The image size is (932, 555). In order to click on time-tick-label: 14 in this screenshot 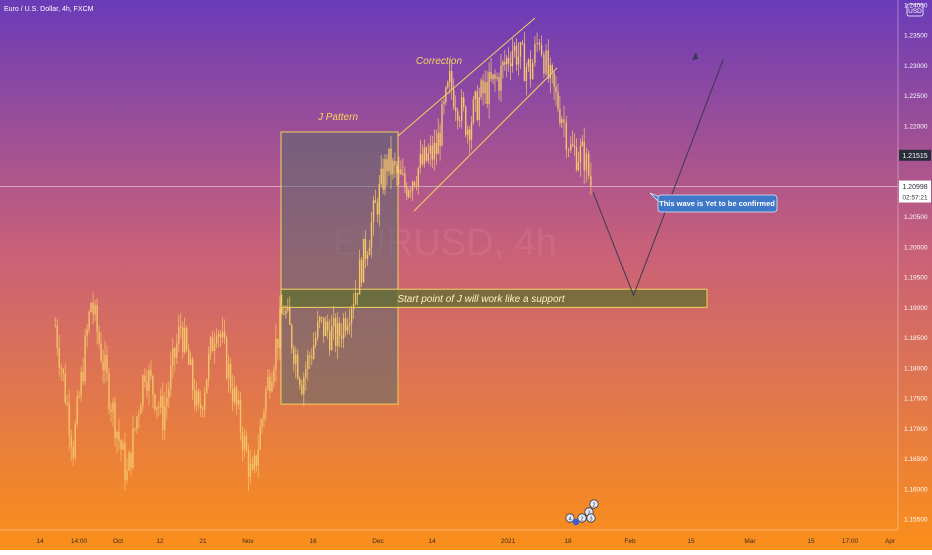, I will do `click(432, 541)`.